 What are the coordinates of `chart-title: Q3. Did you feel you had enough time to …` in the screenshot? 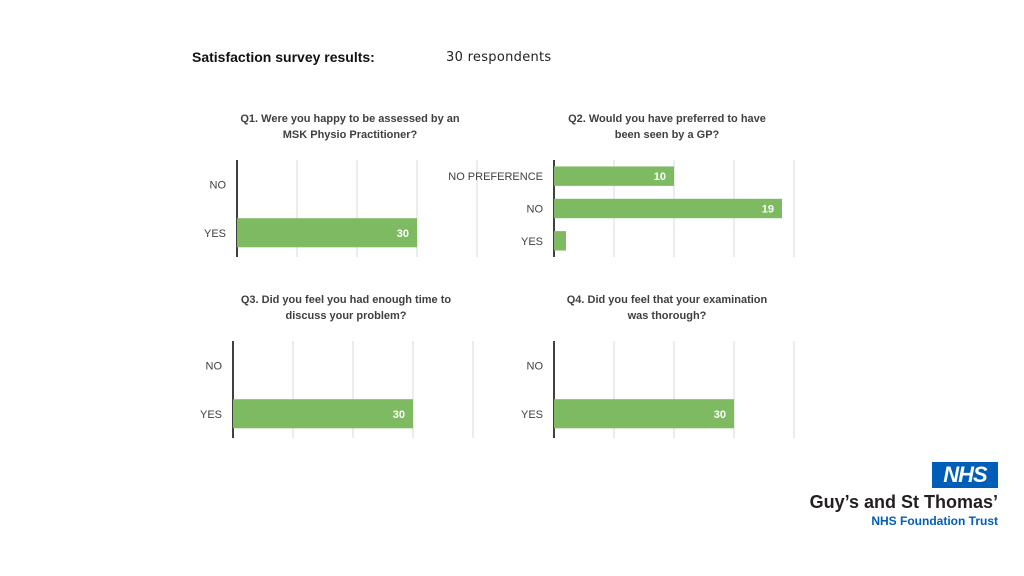 It's located at (346, 308).